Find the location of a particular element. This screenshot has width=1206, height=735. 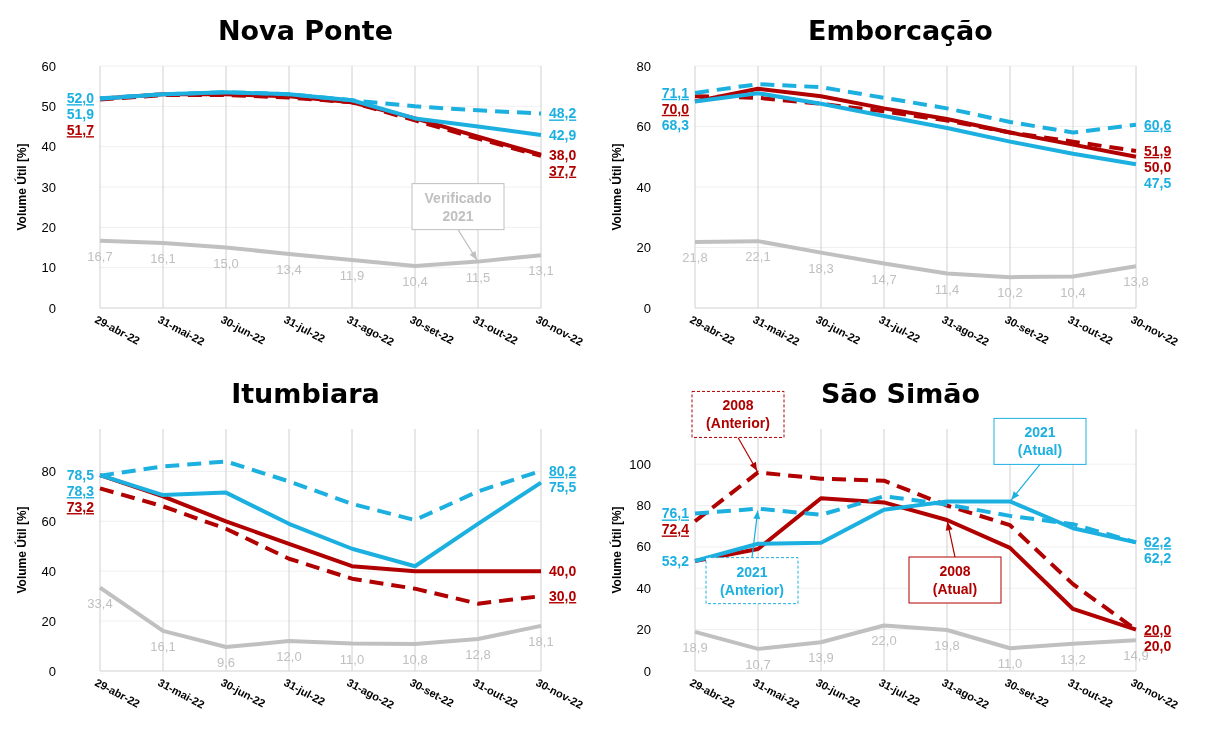

data-label: 18,3 is located at coordinates (821, 268).